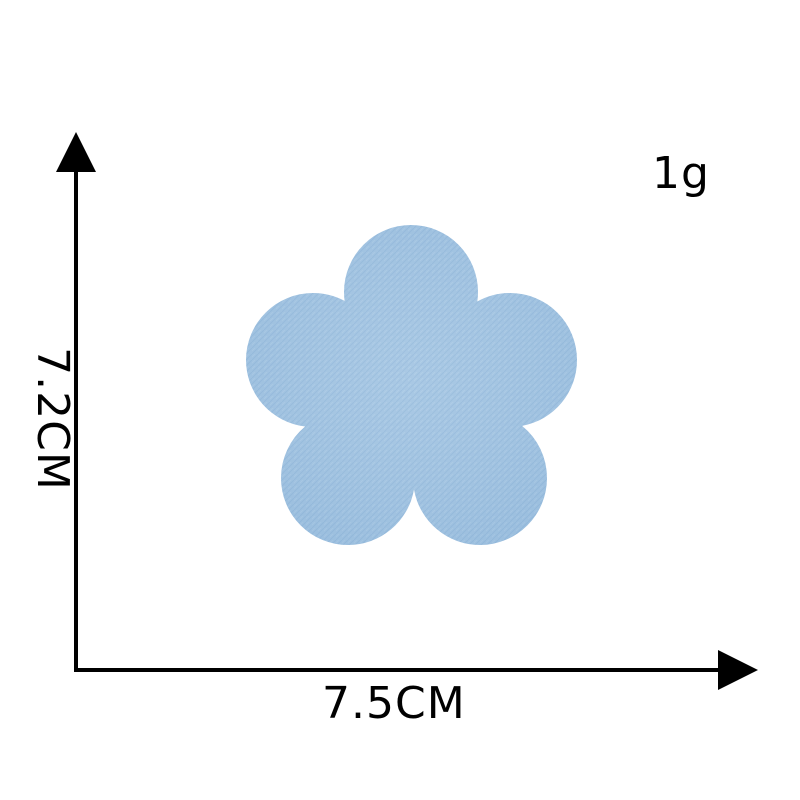  What do you see at coordinates (681, 173) in the screenshot?
I see `weight-label: 1g` at bounding box center [681, 173].